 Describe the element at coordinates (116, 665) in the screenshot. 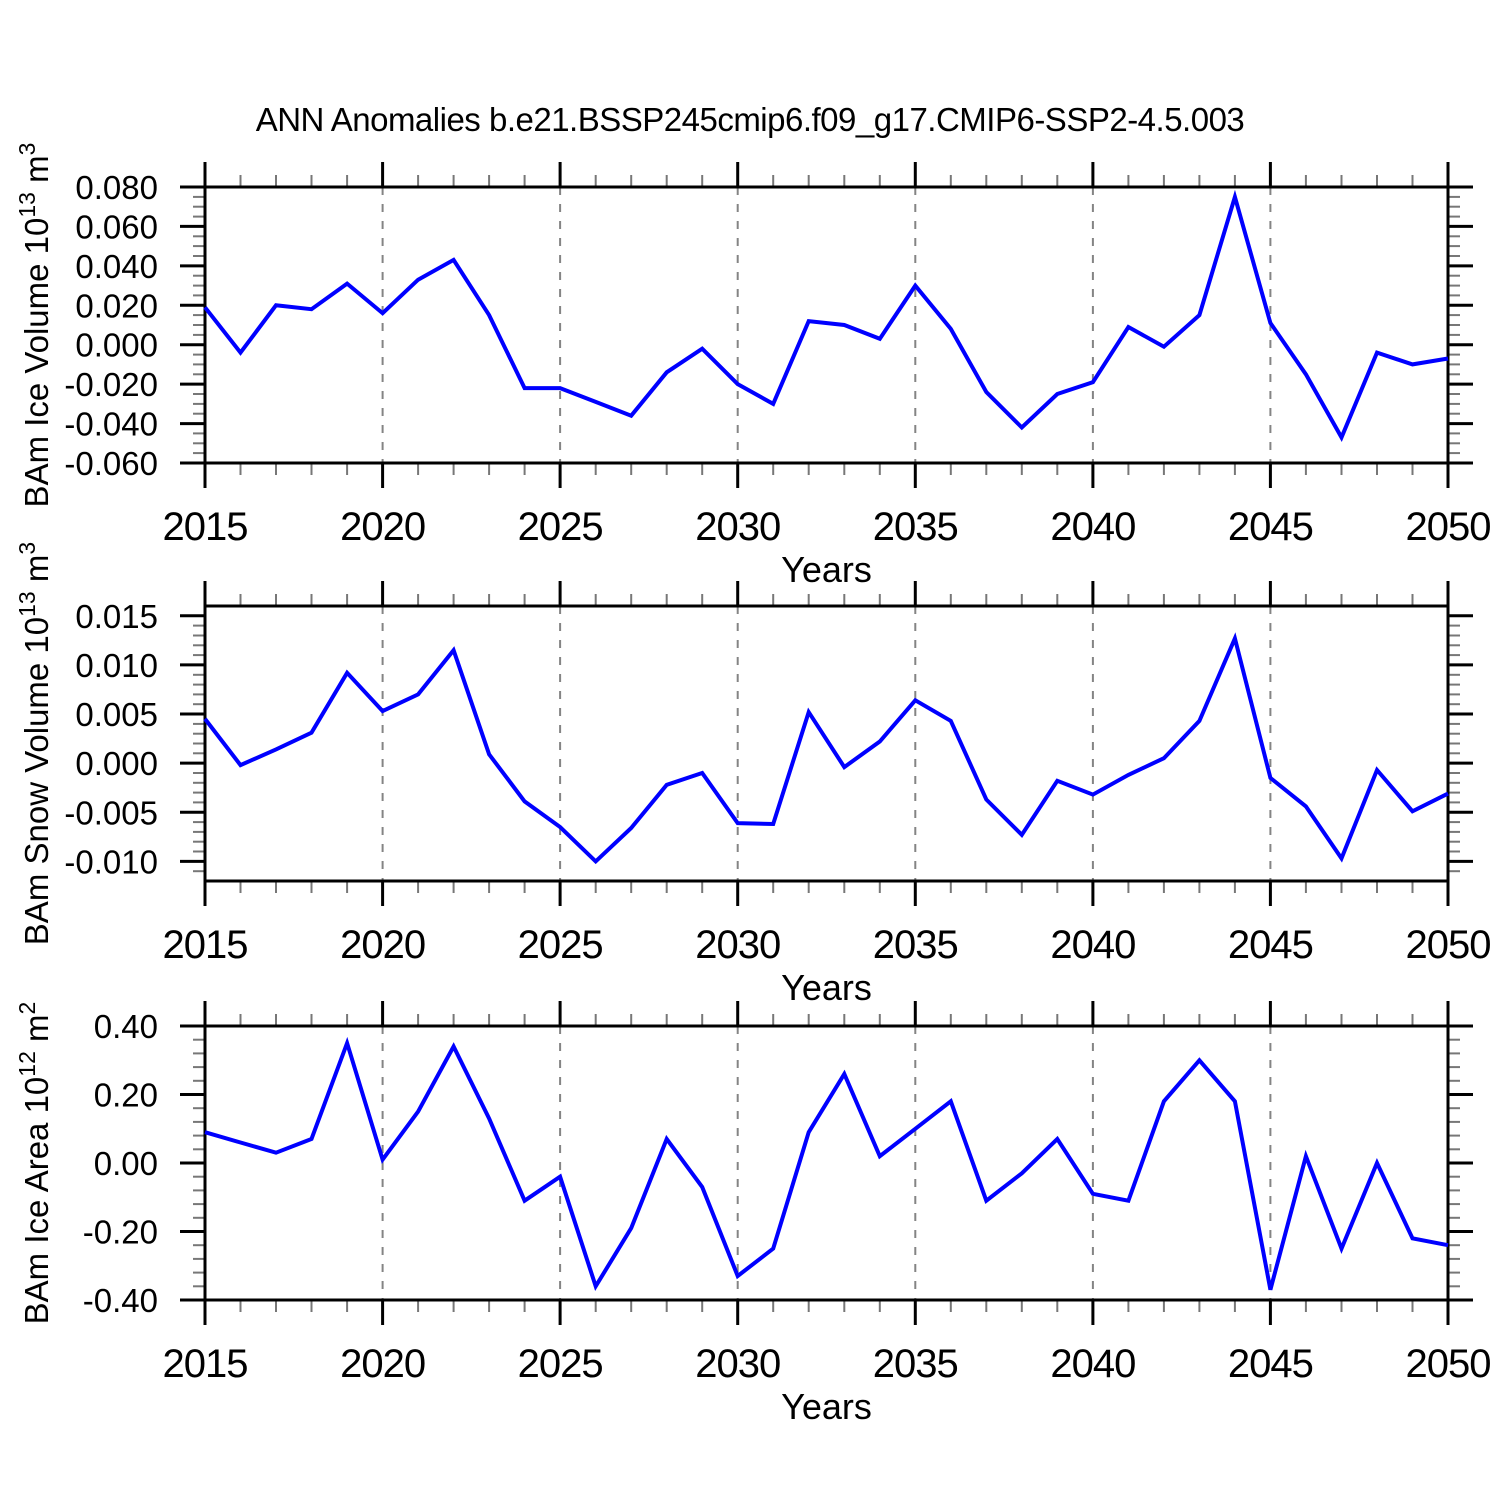

I see `y-tick-label: 0.010` at that location.